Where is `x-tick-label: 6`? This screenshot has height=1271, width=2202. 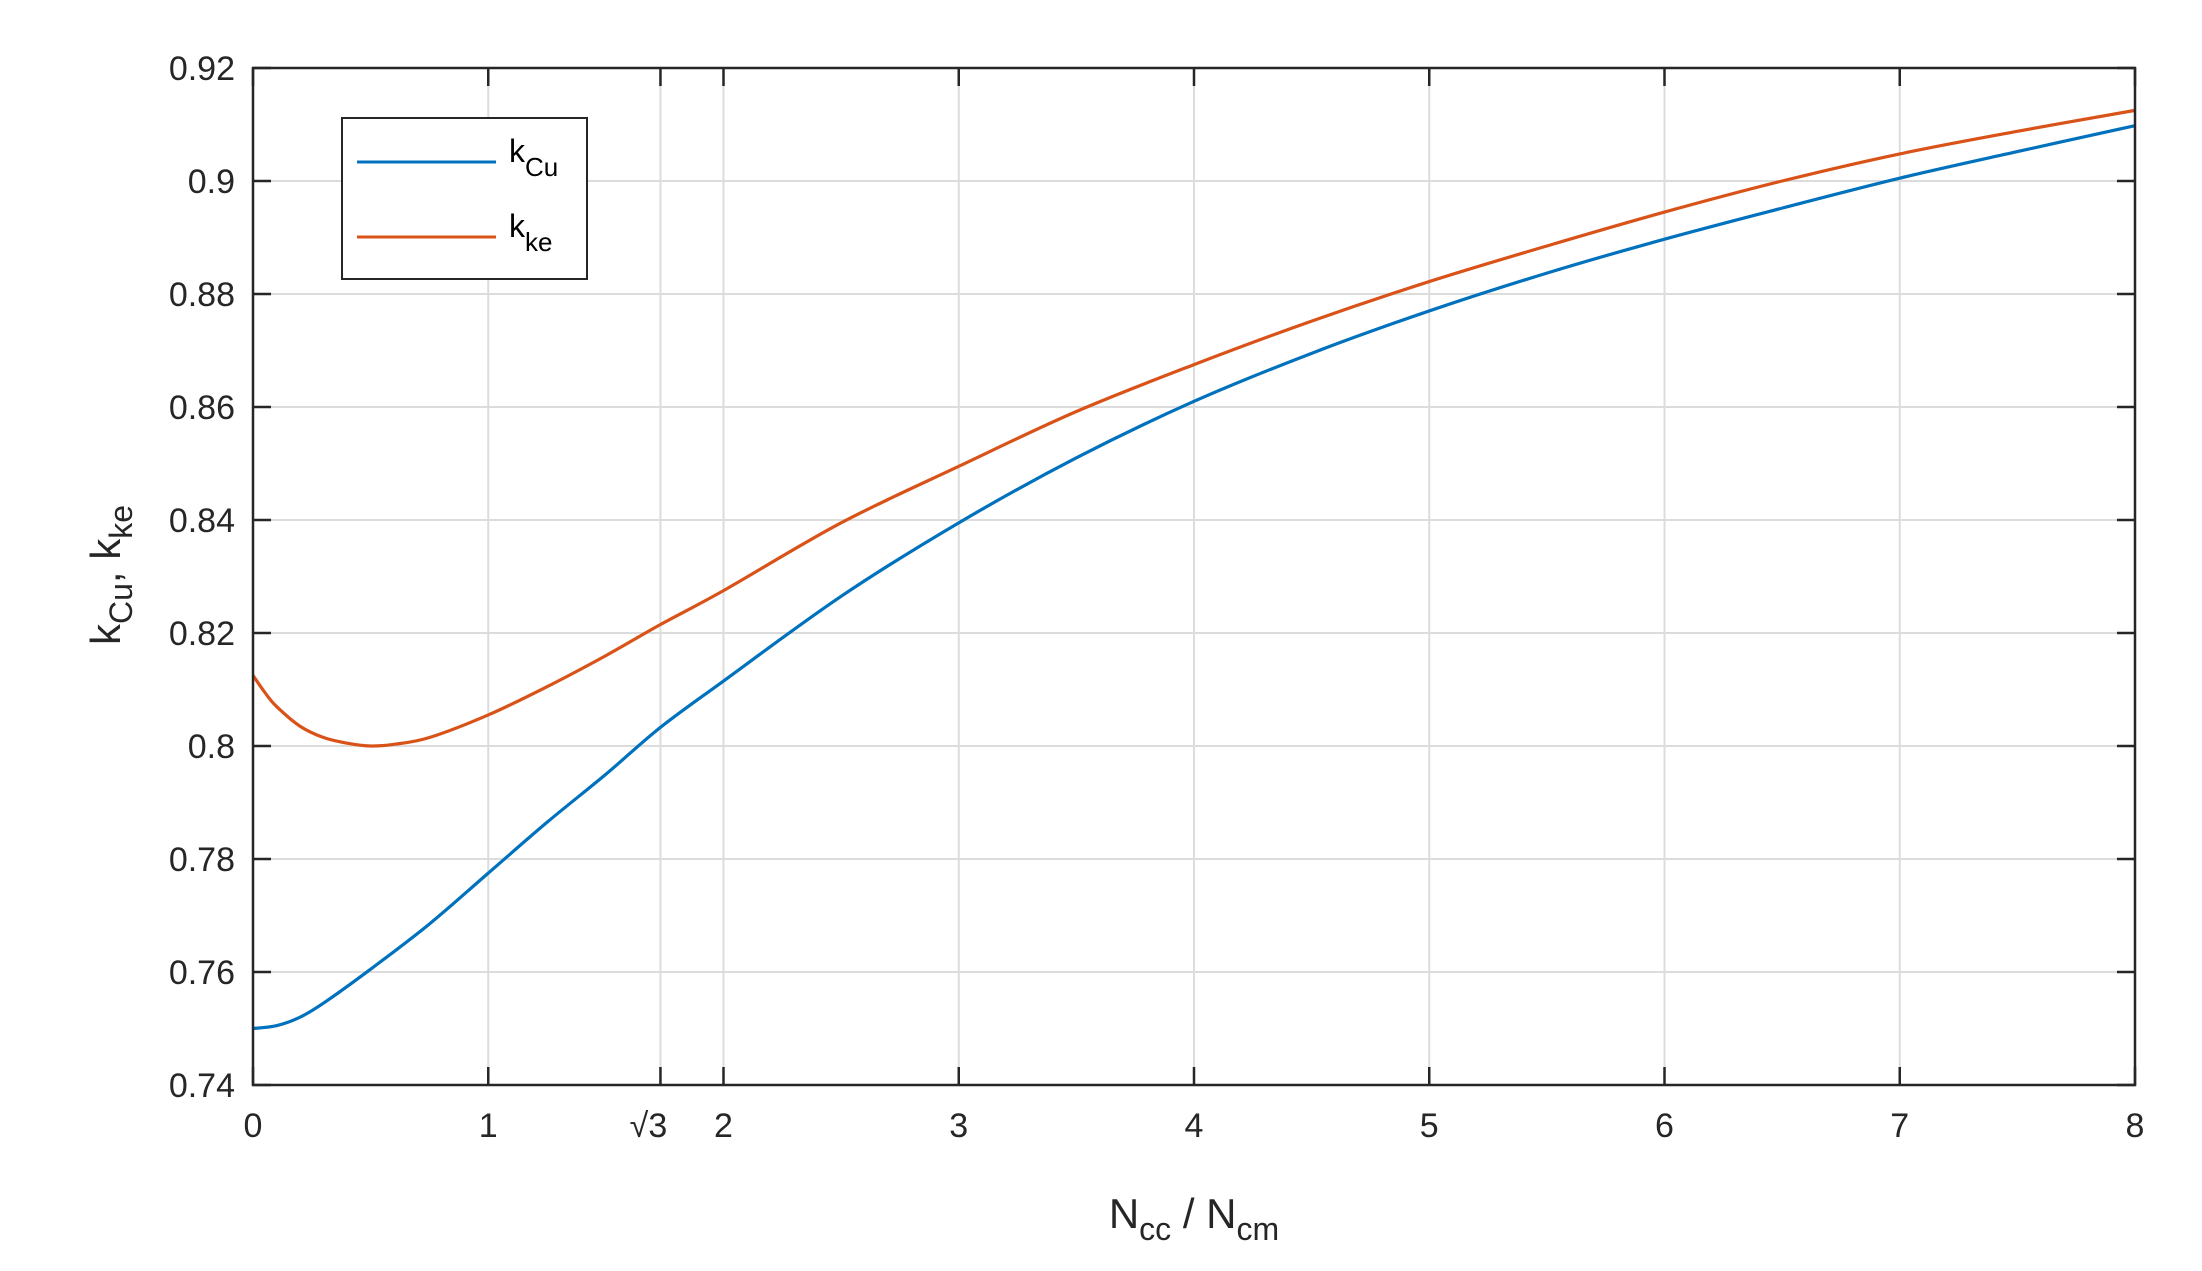 x-tick-label: 6 is located at coordinates (1664, 1126).